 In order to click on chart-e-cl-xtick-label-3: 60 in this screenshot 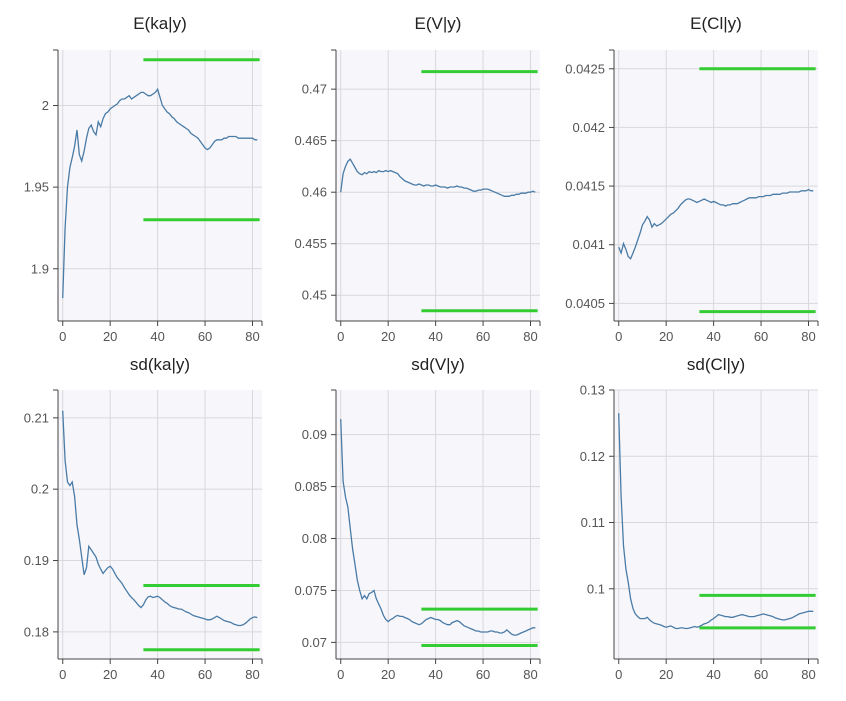, I will do `click(761, 336)`.